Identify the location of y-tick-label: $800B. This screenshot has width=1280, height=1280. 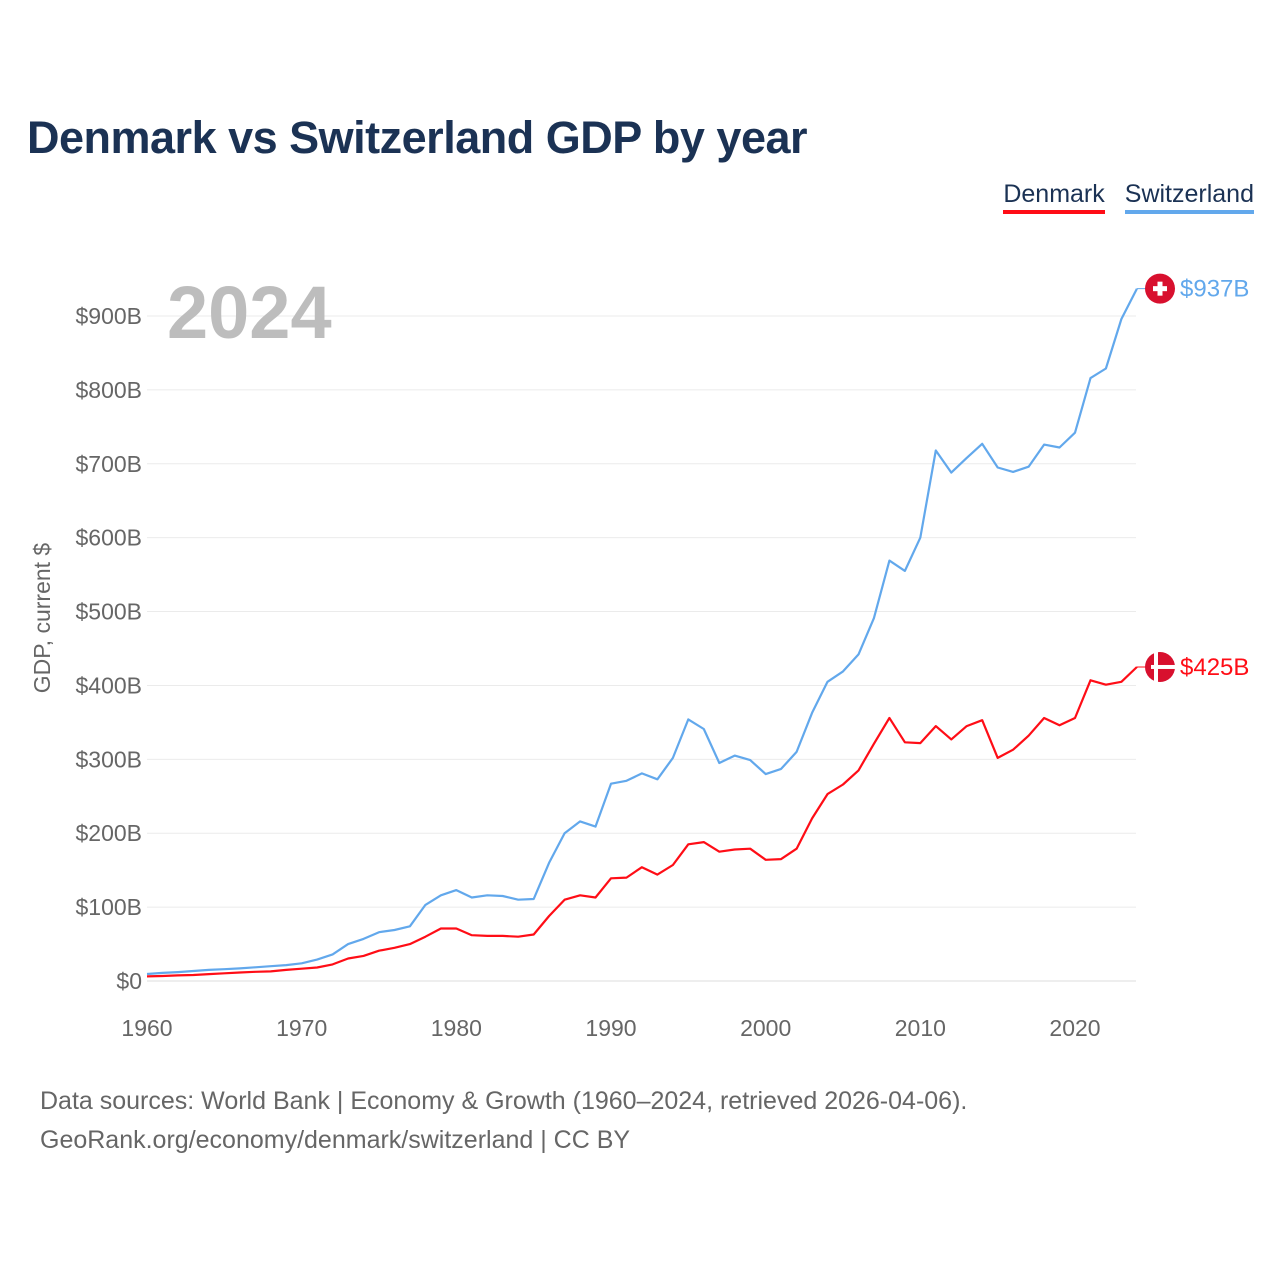
(108, 390).